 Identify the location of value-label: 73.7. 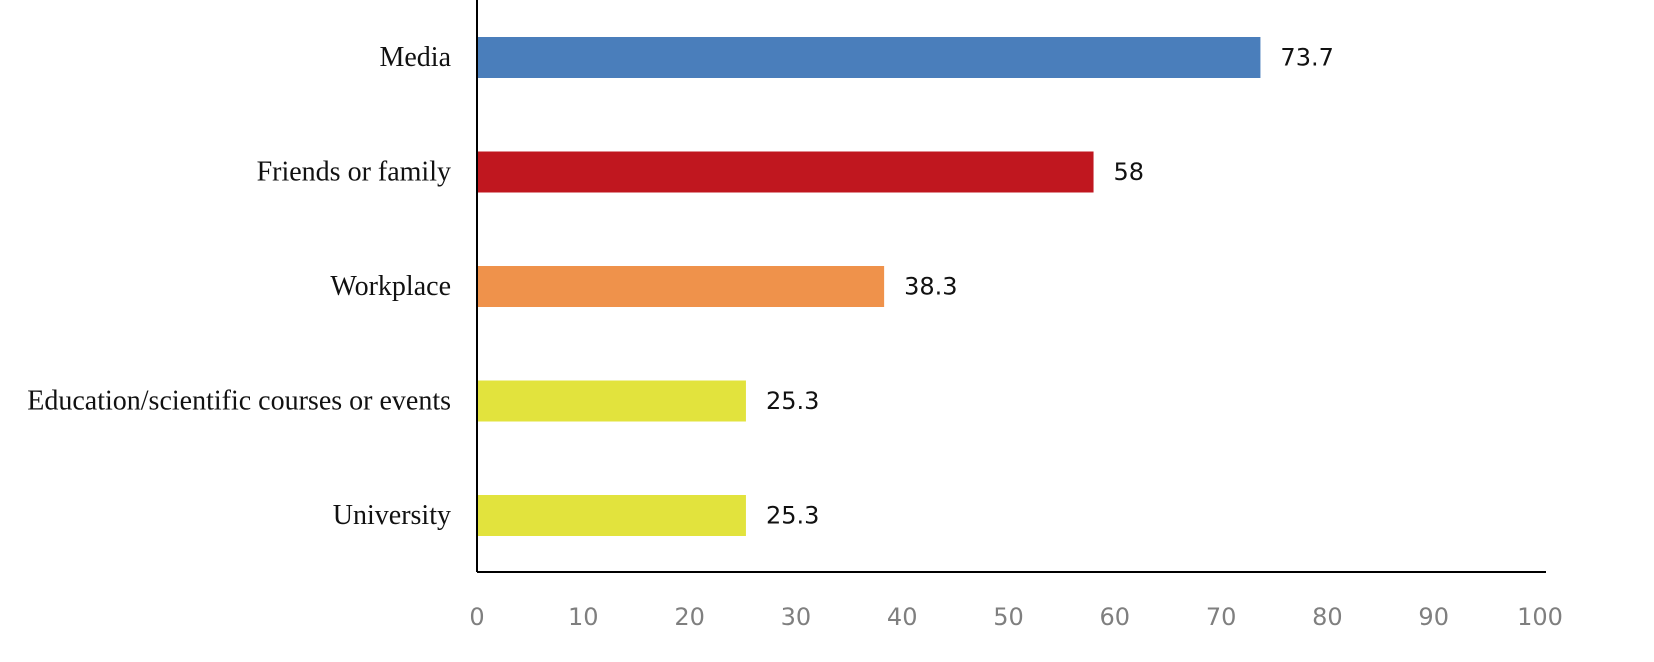
(1306, 58).